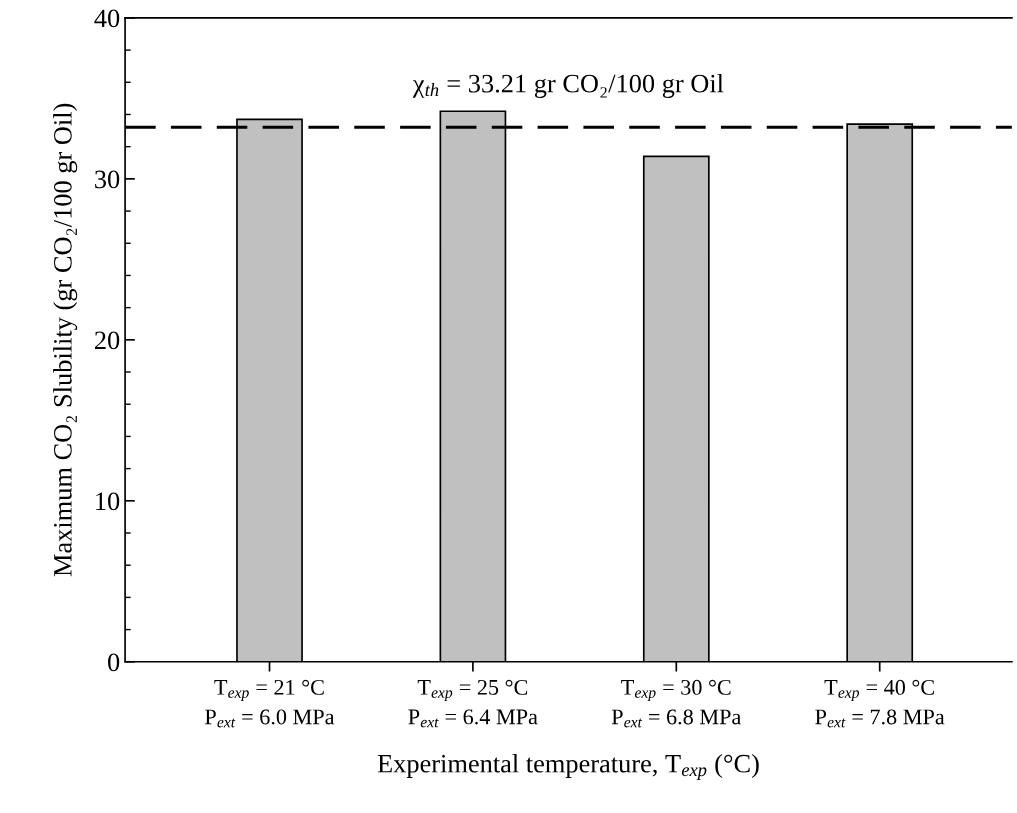  What do you see at coordinates (568, 767) in the screenshot?
I see `x-axis-title: Experimental temperature, T$_{exp}$ (°C)` at bounding box center [568, 767].